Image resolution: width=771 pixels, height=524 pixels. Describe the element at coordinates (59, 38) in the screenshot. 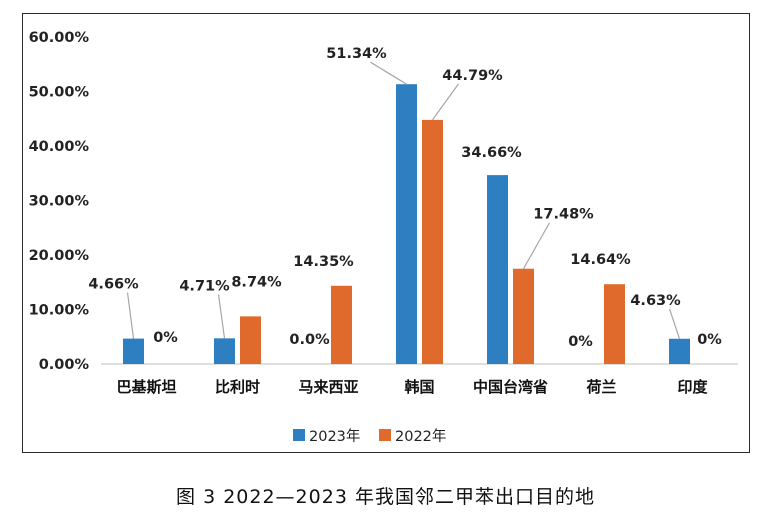

I see `y-tick-label: 60.00%` at that location.